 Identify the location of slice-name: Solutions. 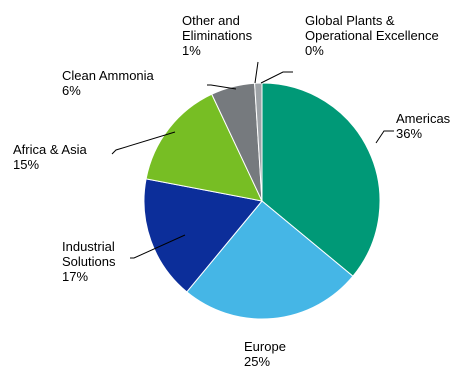
(89, 261).